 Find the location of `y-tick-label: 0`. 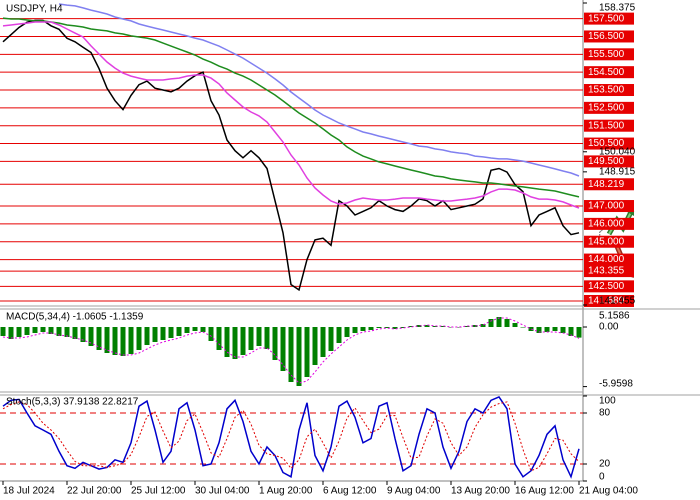

y-tick-label: 0 is located at coordinates (602, 477).